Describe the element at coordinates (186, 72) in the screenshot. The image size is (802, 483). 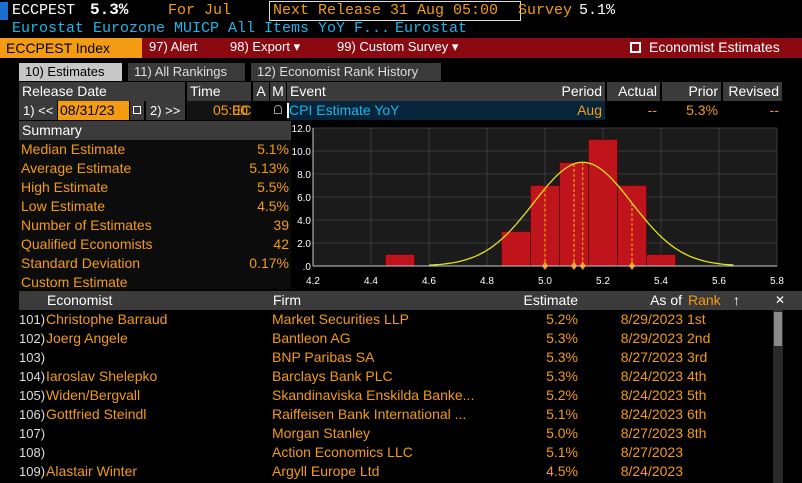
I see `tab-all-rankings: 11) All Rankings` at that location.